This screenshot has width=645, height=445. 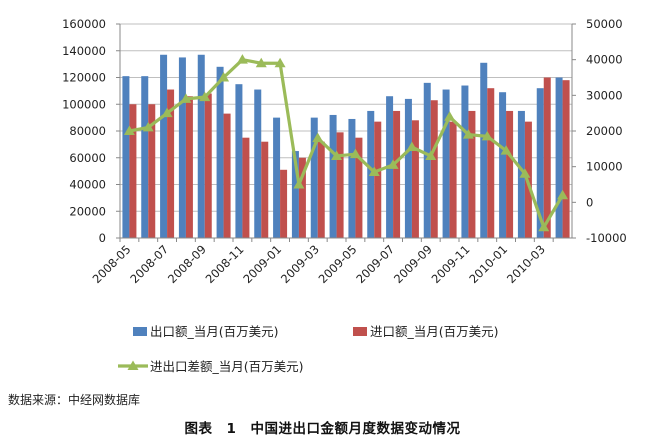 What do you see at coordinates (84, 78) in the screenshot?
I see `left-tick-label: 120000` at bounding box center [84, 78].